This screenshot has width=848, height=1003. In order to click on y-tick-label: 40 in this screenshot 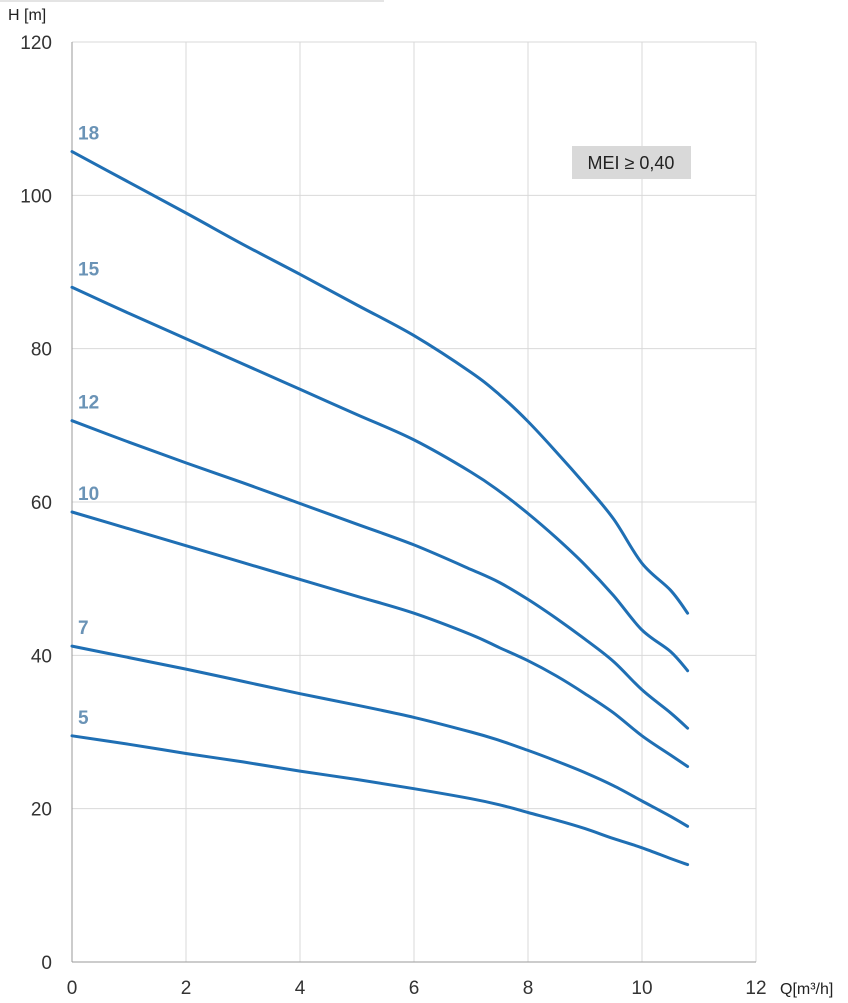, I will do `click(41, 656)`.